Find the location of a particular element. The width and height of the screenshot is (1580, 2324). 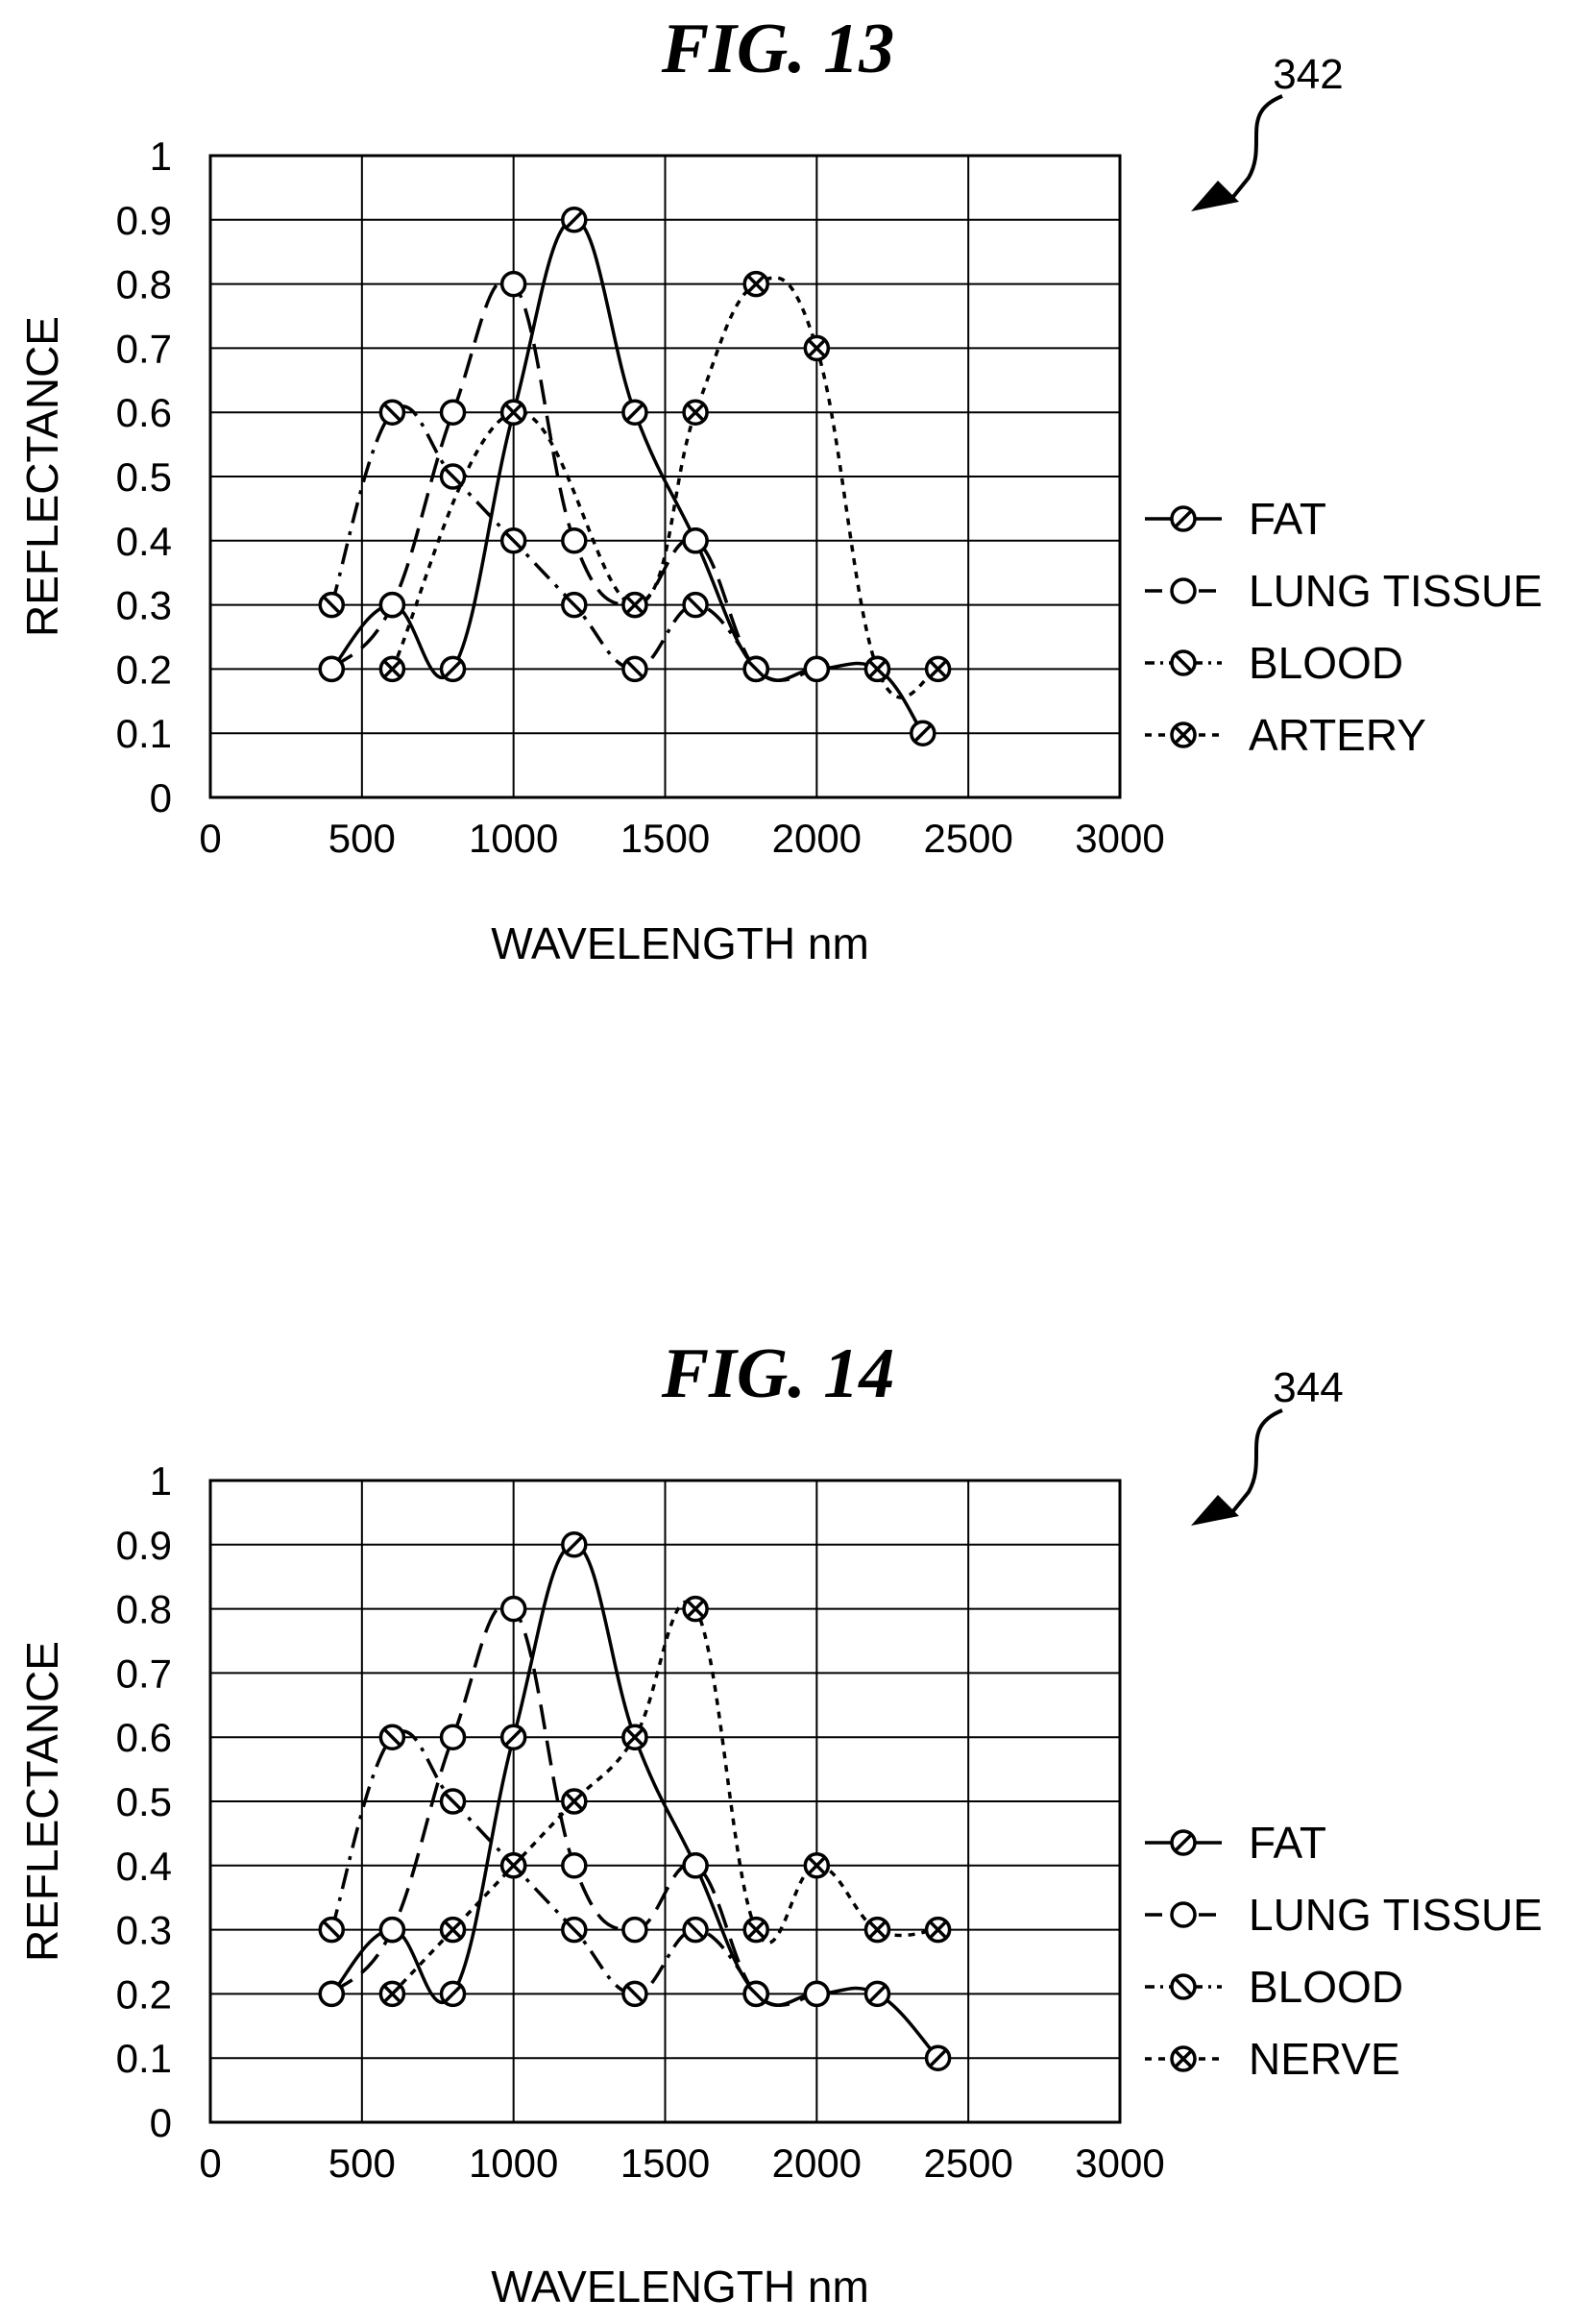

figure-14-legend-label: FAT is located at coordinates (1287, 1843).